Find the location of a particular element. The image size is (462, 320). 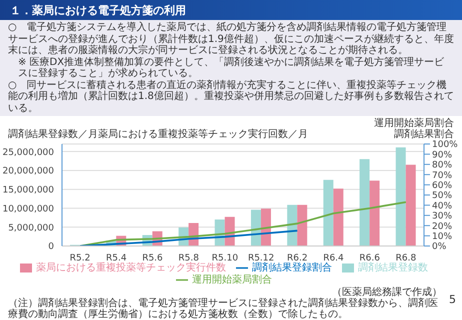

y-tick-label: 25,000,000 is located at coordinates (28, 153).